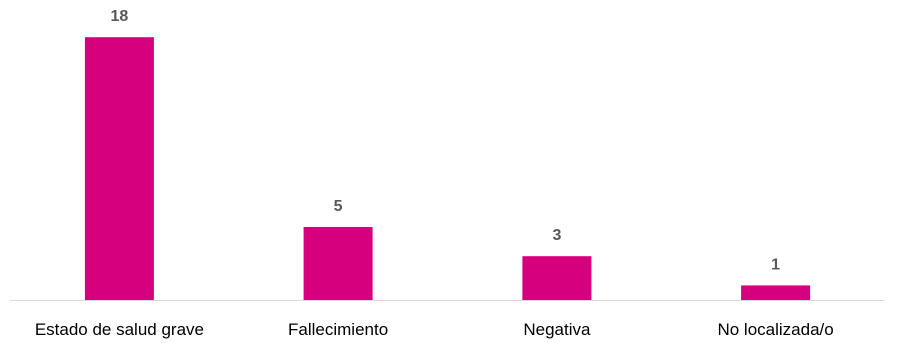 The width and height of the screenshot is (897, 343). Describe the element at coordinates (557, 329) in the screenshot. I see `x-tick-label-3: Negativa` at that location.